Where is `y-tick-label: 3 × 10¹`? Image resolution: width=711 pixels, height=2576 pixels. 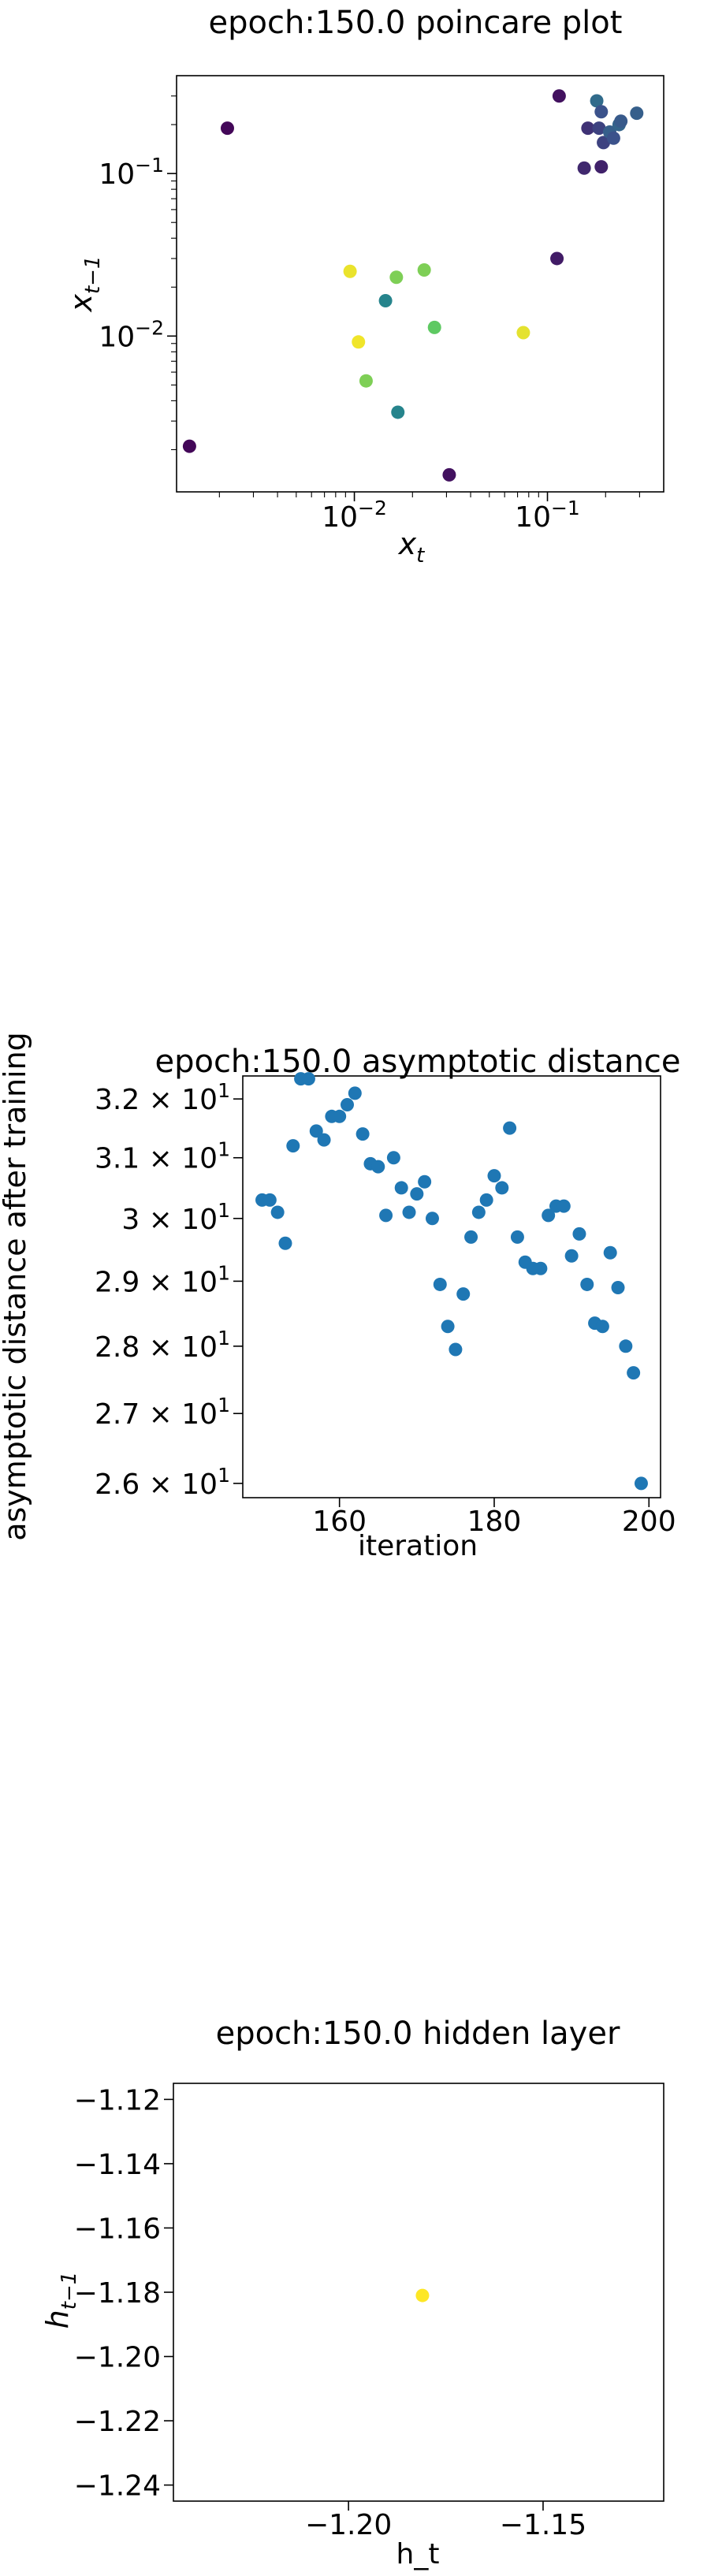 y-tick-label: 3 × 10¹ is located at coordinates (175, 1217).